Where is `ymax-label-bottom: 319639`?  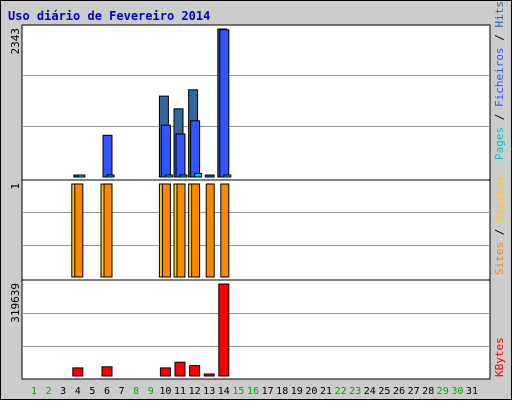
ymax-label-bottom: 319639 is located at coordinates (15, 303).